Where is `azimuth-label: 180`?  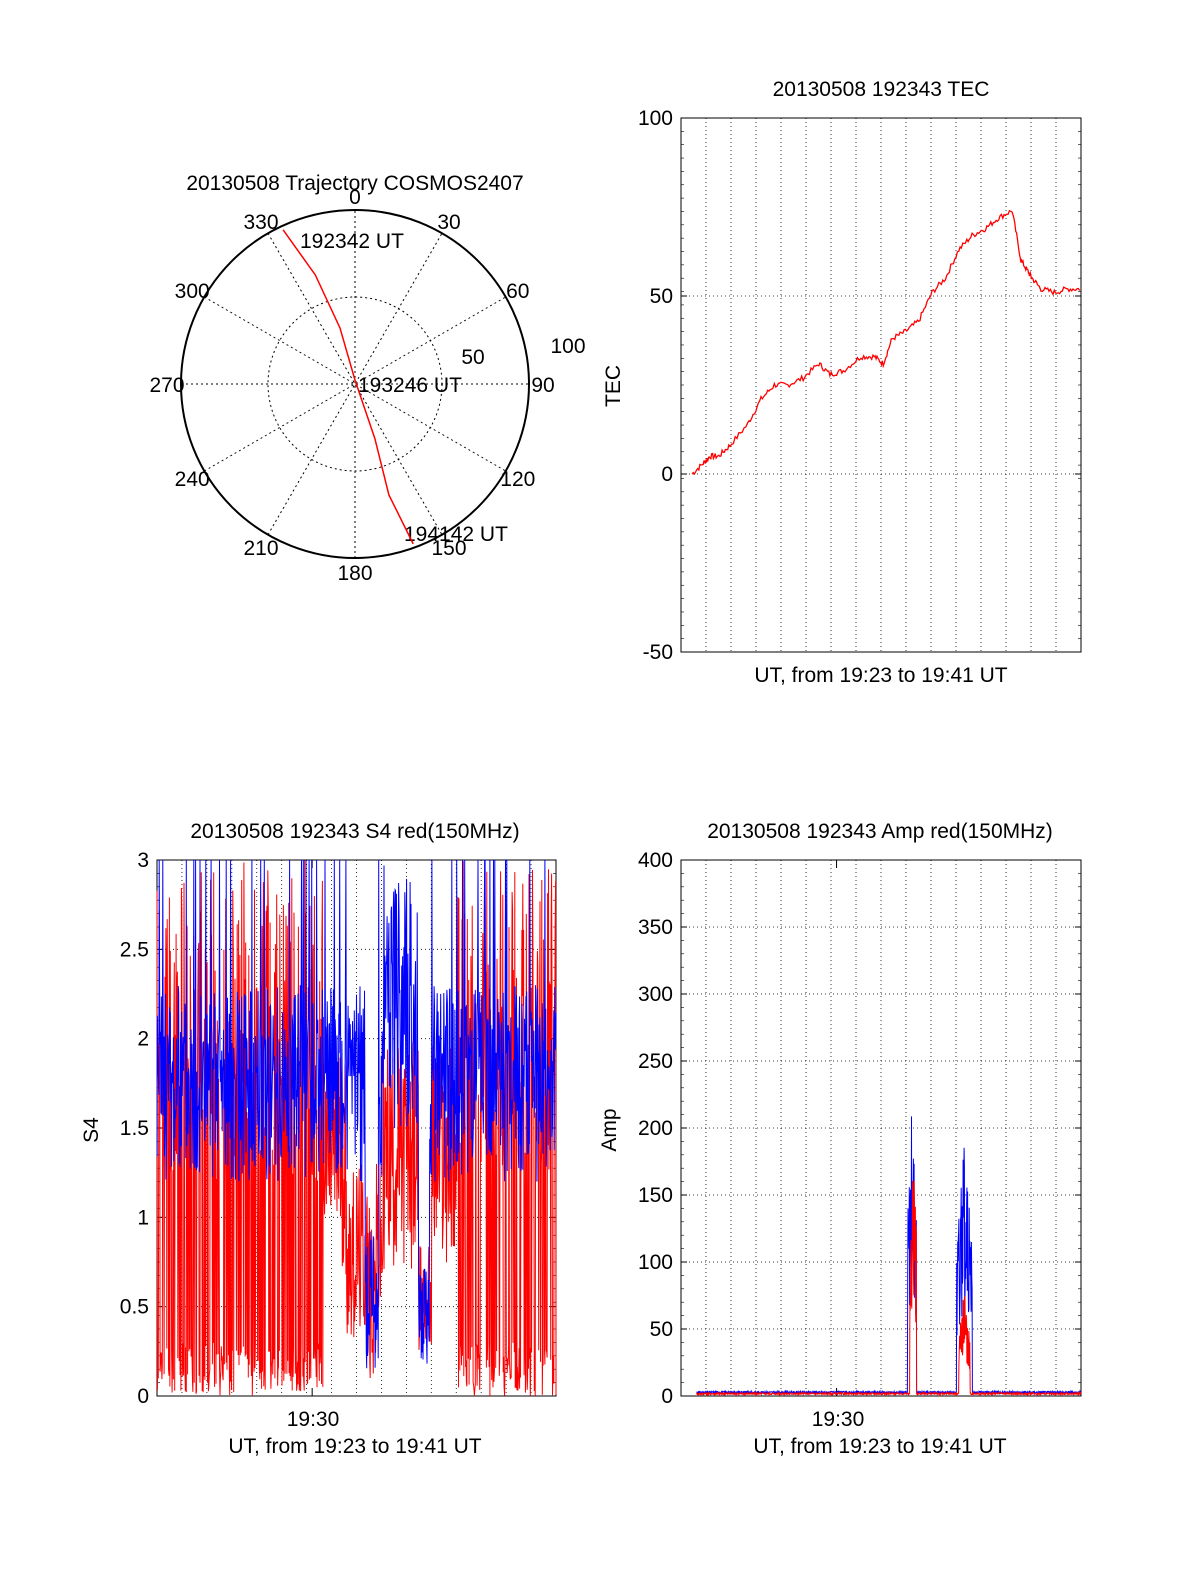 azimuth-label: 180 is located at coordinates (354, 573).